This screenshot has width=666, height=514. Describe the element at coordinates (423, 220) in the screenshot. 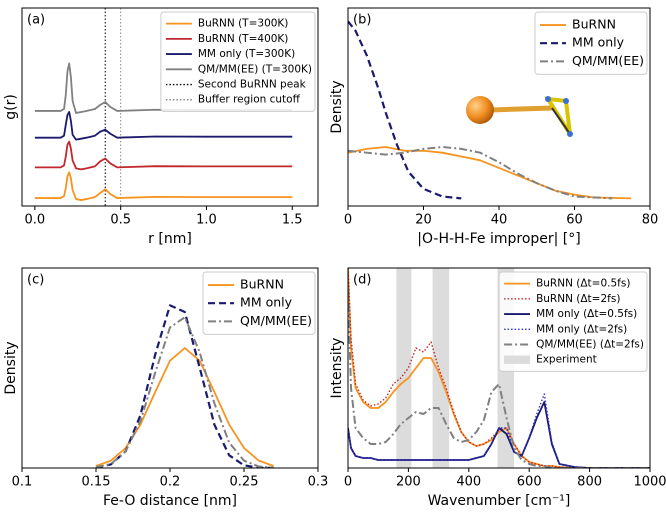

I see `x-tick-label: 20` at that location.